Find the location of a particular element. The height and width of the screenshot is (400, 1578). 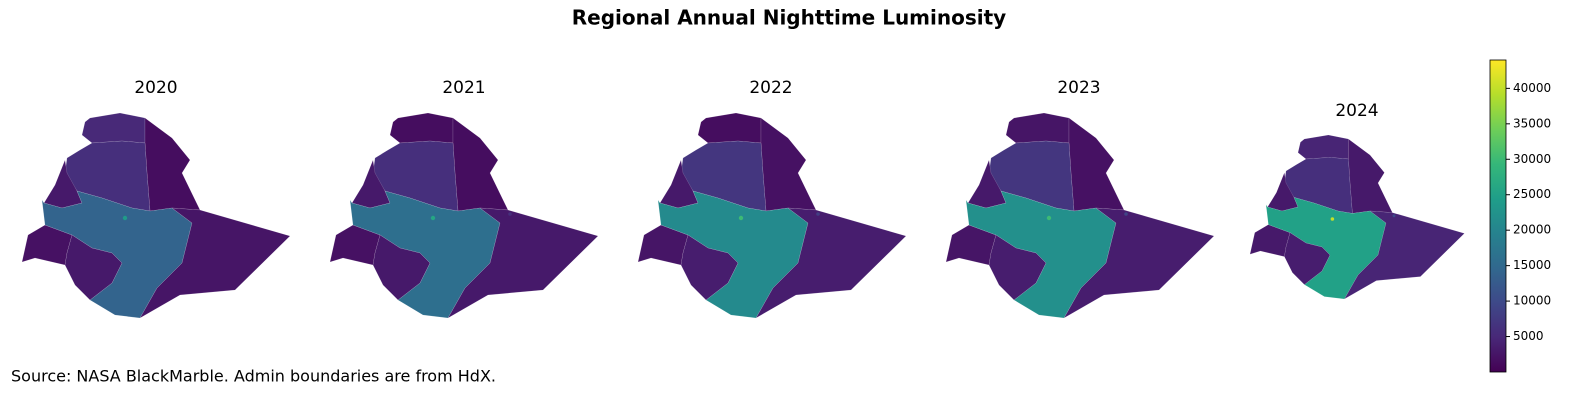

colorbar-tick-label: 35000 is located at coordinates (1532, 123).